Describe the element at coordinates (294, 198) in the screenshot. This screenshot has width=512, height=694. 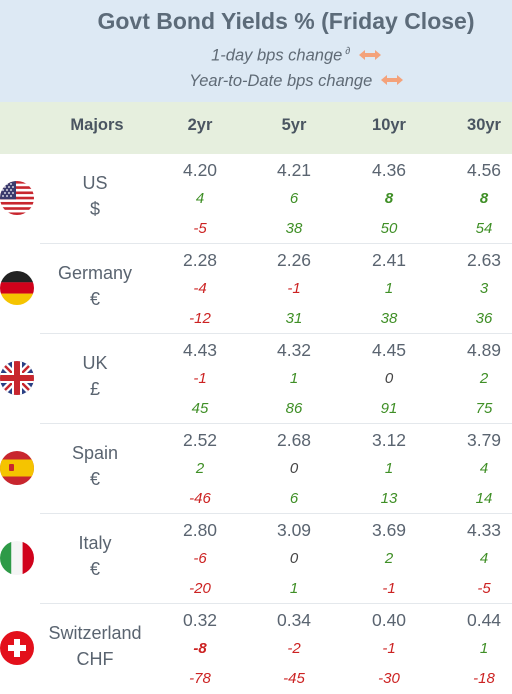
I see `daily-change: 6` at that location.